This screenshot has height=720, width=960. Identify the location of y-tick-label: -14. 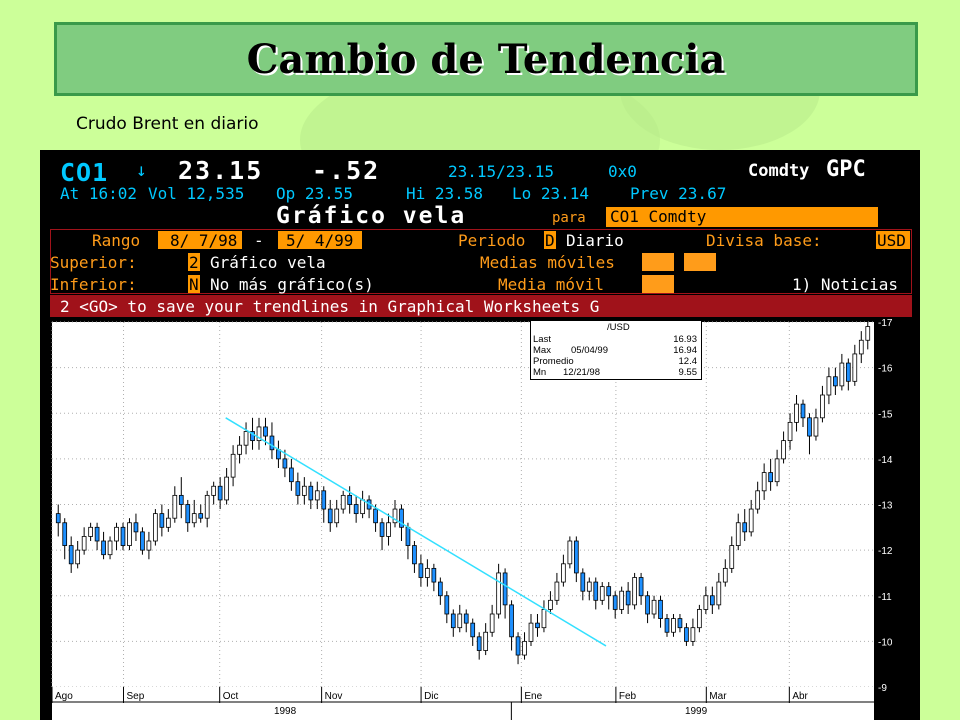
(885, 460).